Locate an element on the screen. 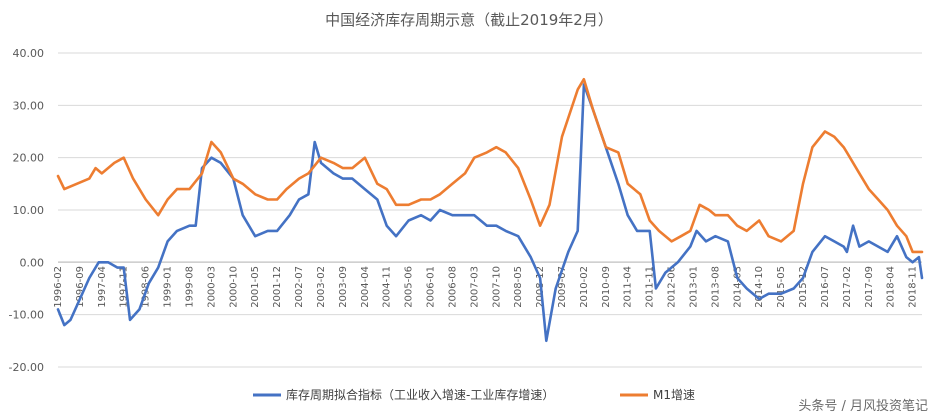 This screenshot has height=418, width=938. x-tick-label: 1996-02 is located at coordinates (58, 287).